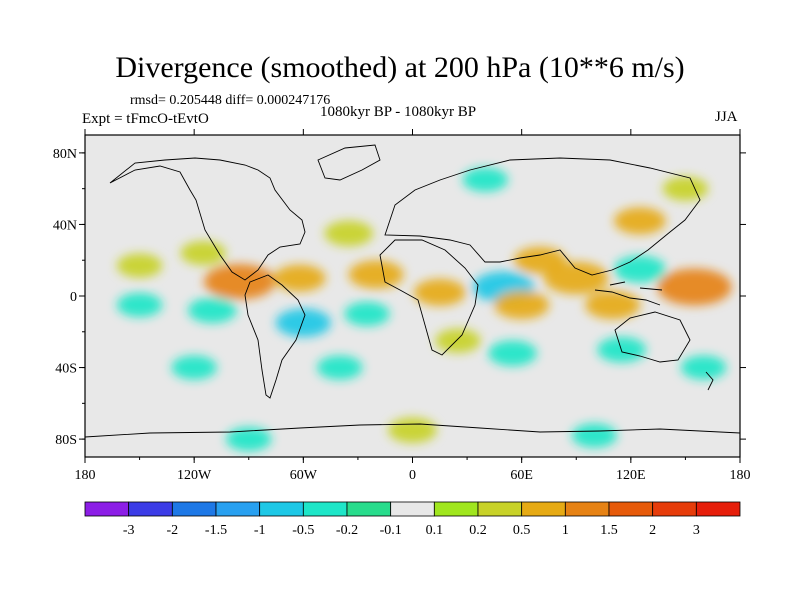 The height and width of the screenshot is (600, 800). Describe the element at coordinates (521, 475) in the screenshot. I see `x-tick-label: 60E` at that location.